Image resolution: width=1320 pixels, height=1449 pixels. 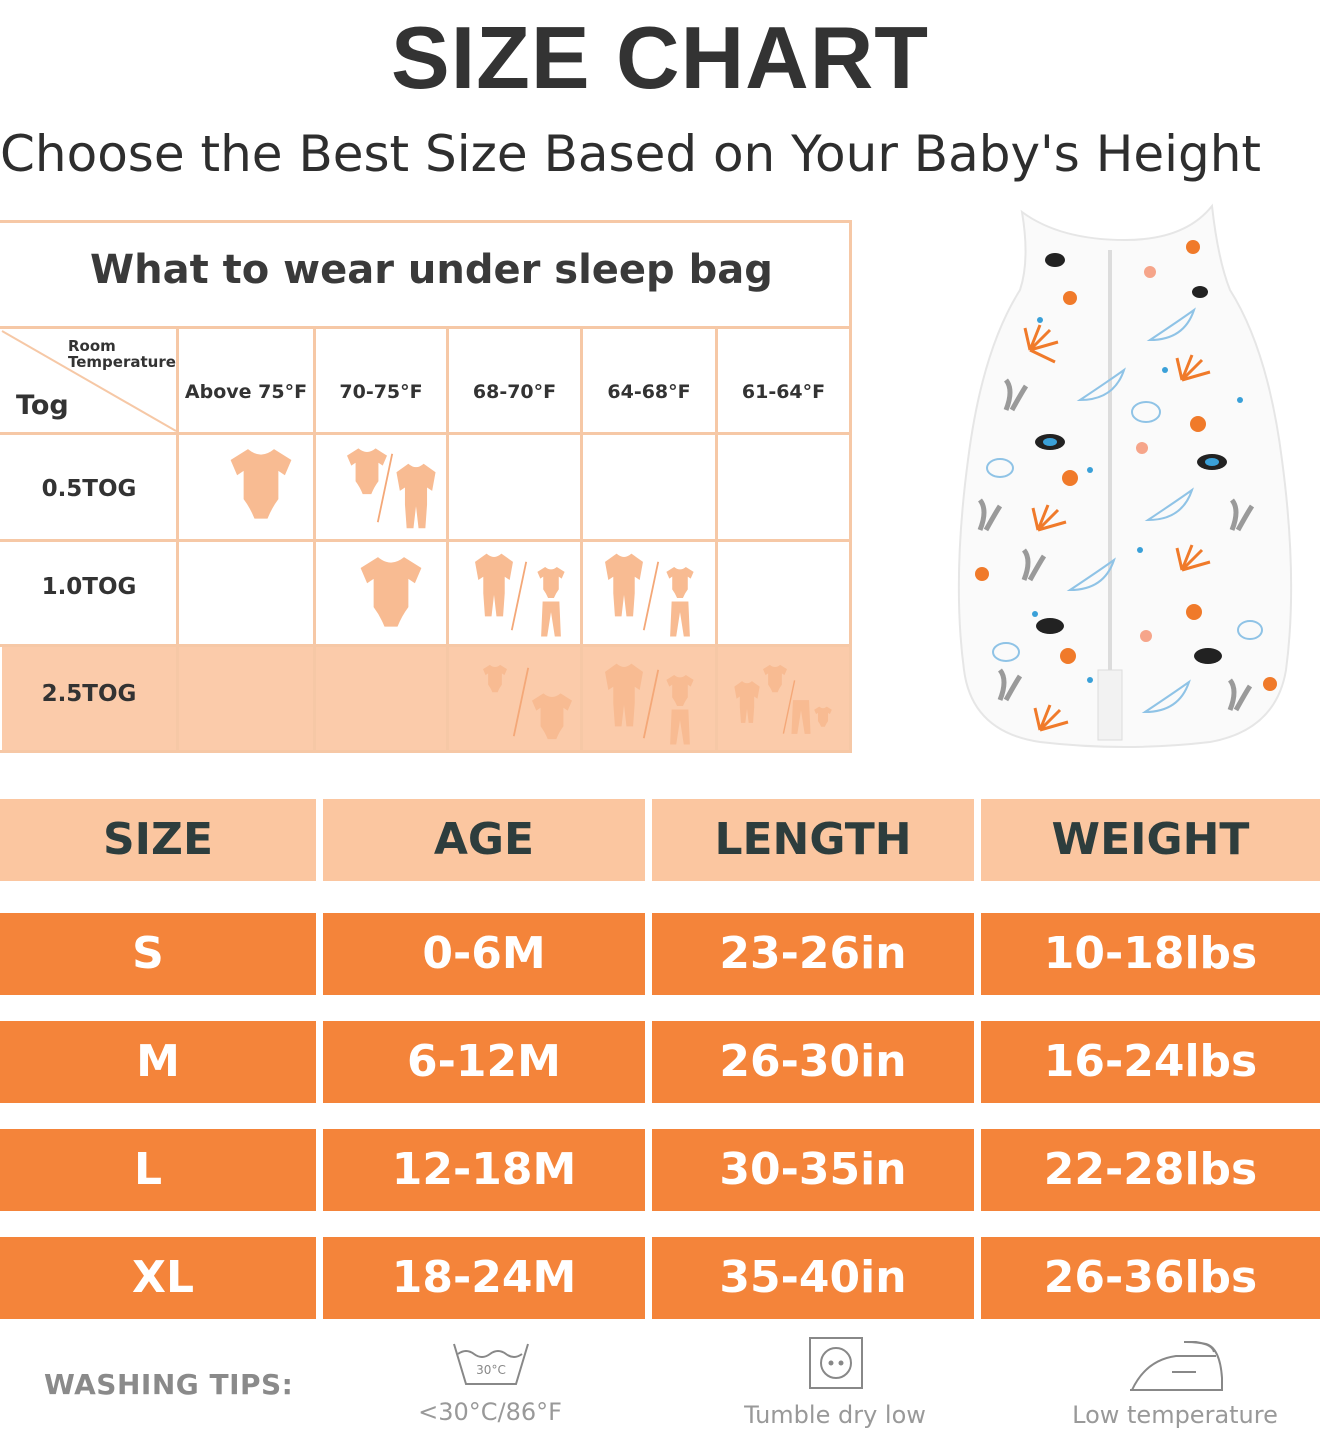 I want to click on size-cell-length: 23-26in, so click(x=813, y=954).